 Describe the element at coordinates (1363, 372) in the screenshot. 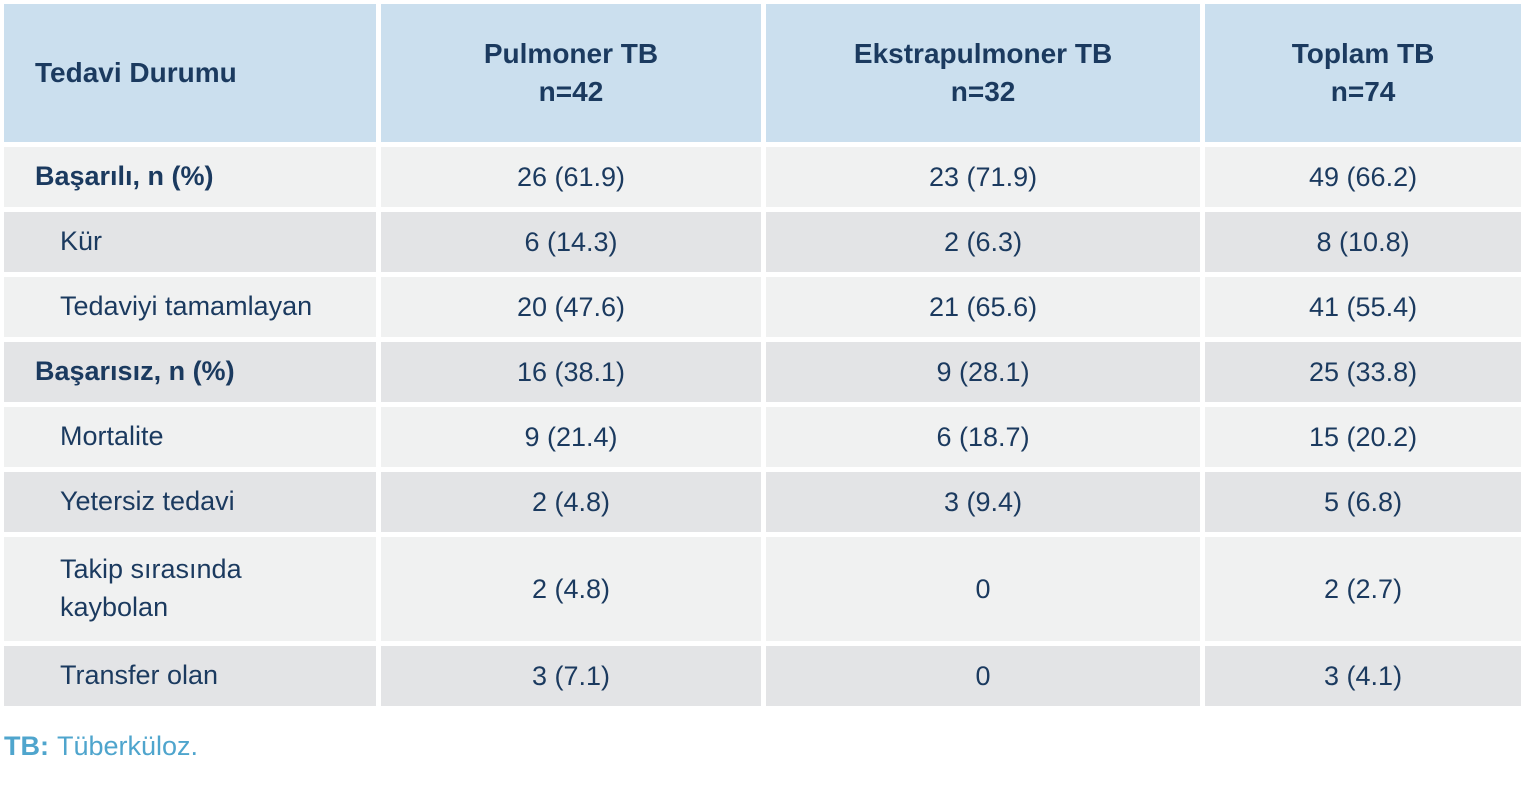

I see `value-cell: 25 (33.8)` at that location.